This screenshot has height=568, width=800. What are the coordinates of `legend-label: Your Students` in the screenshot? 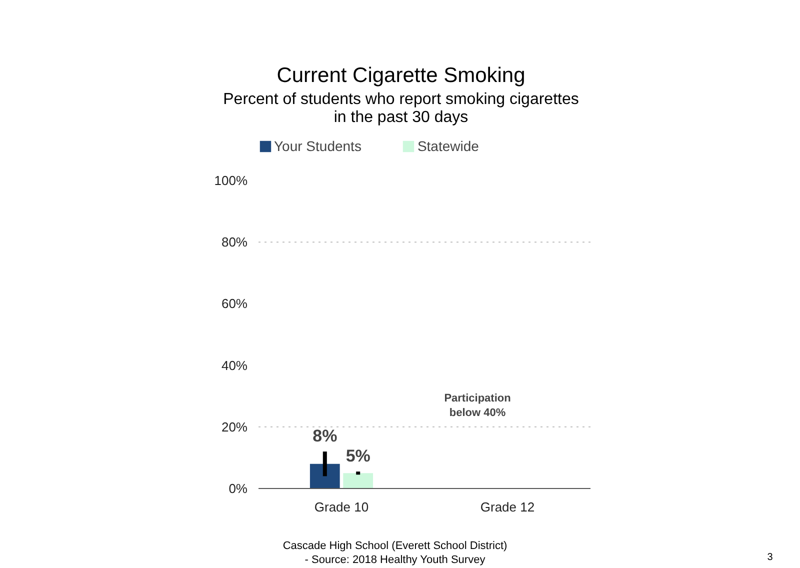 It's located at (318, 146).